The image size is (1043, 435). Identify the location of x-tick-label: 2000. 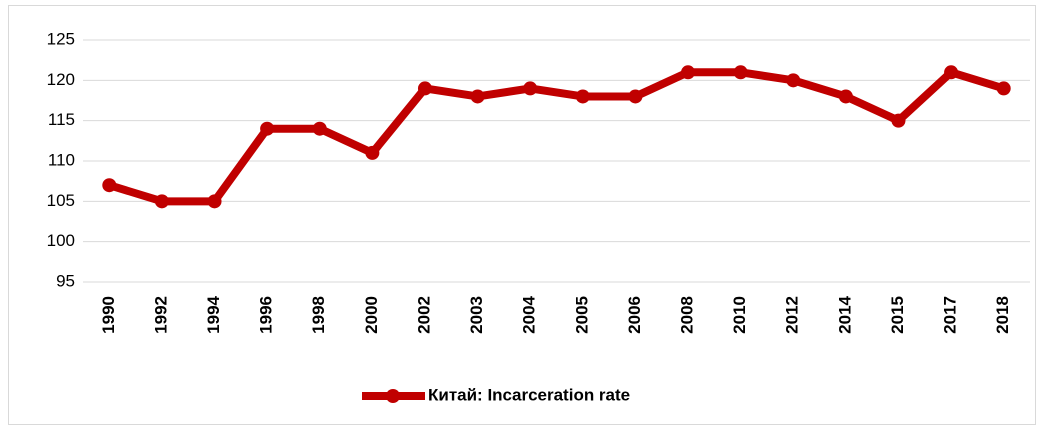
(371, 315).